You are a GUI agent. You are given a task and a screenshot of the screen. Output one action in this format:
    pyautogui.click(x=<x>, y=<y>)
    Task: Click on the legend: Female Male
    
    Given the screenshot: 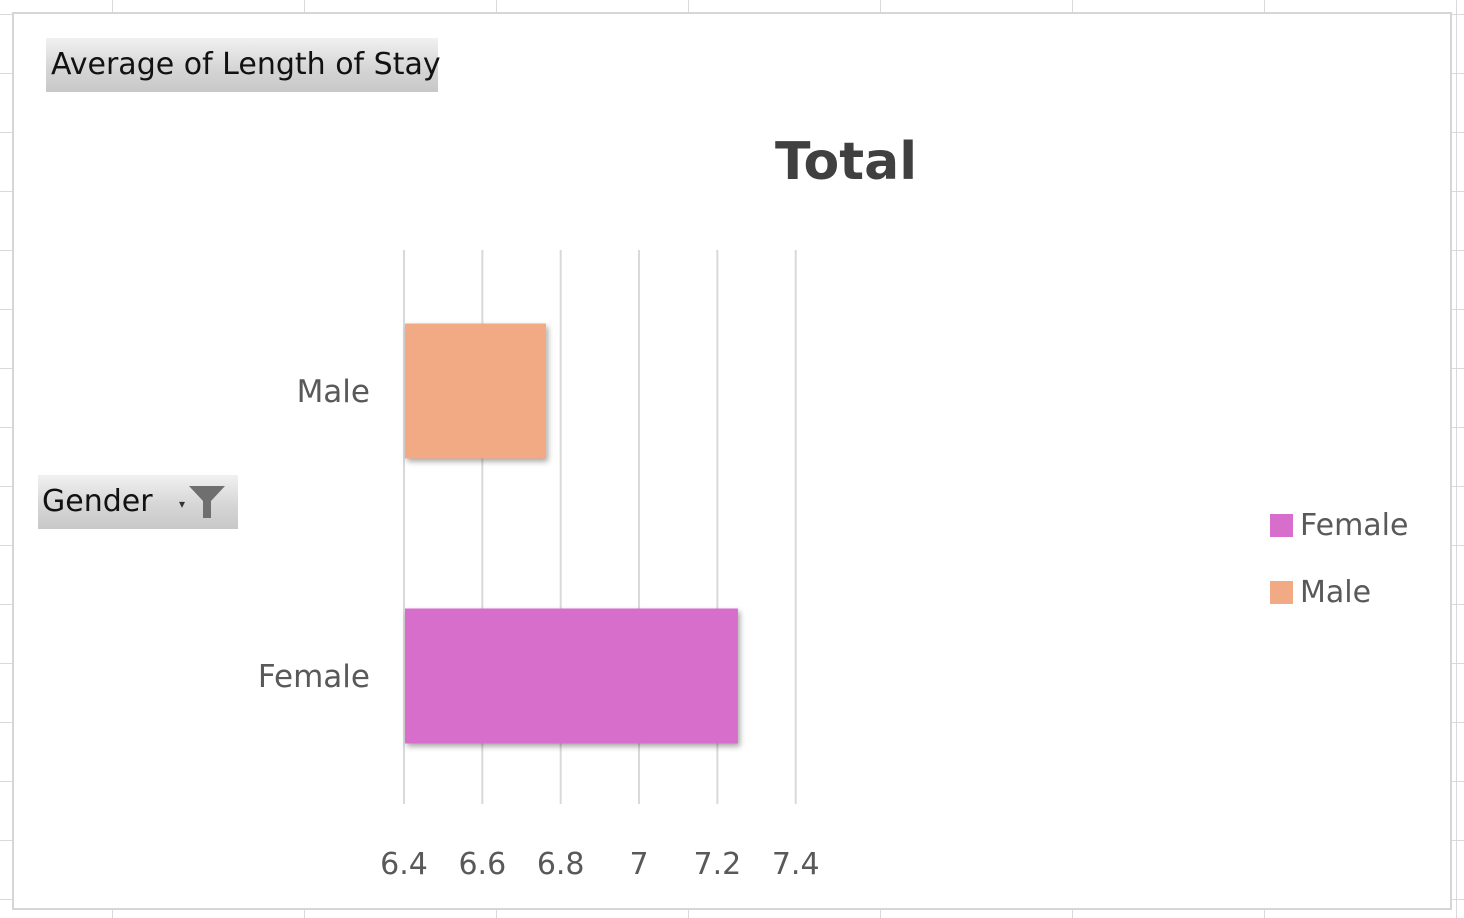 What is the action you would take?
    pyautogui.click(x=1339, y=575)
    